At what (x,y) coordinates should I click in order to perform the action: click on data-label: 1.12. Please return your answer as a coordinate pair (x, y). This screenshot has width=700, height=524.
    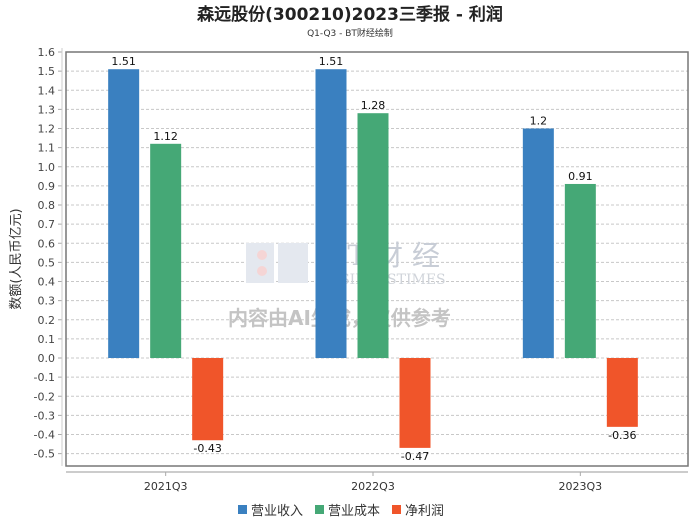
    Looking at the image, I should click on (165, 136).